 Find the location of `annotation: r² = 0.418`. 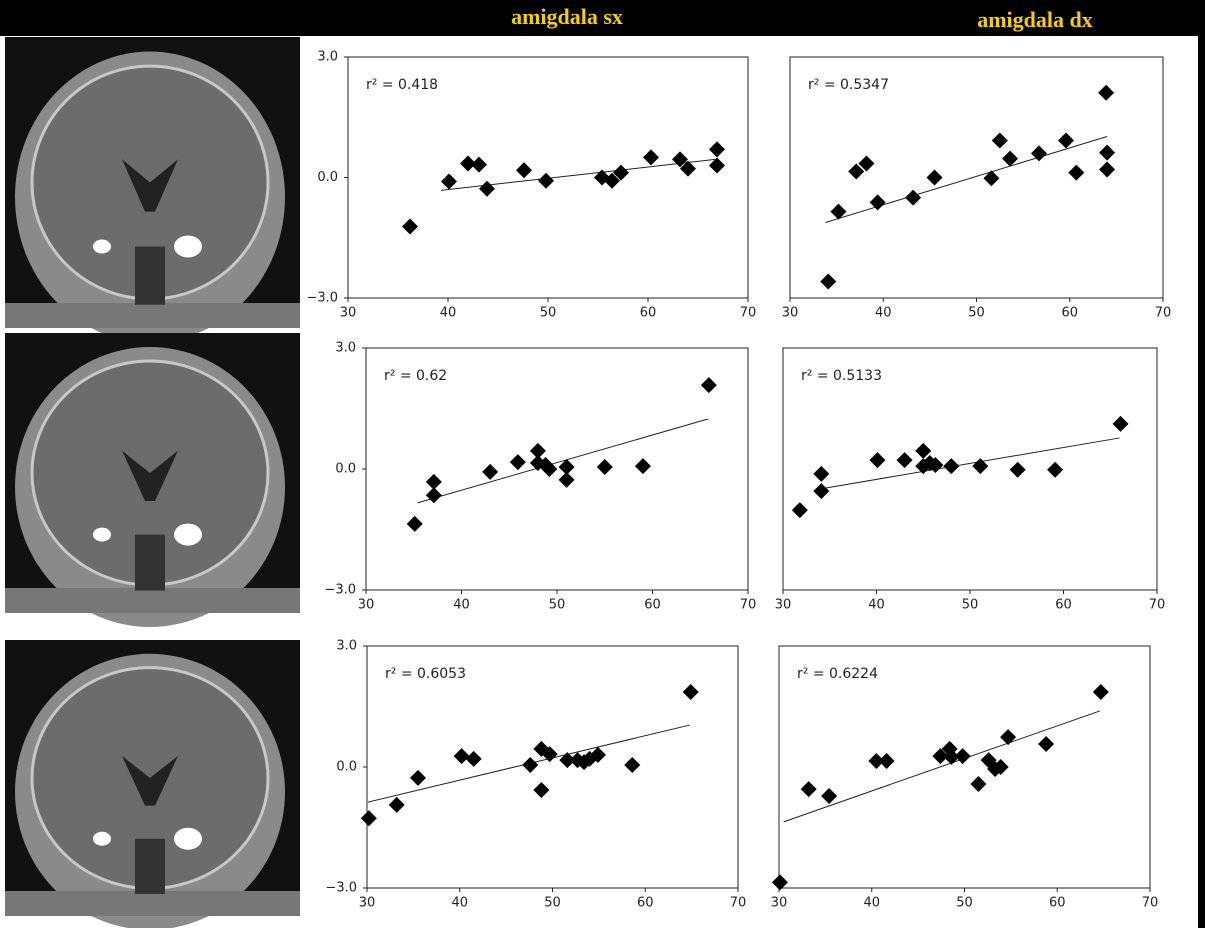

annotation: r² = 0.418 is located at coordinates (402, 85).